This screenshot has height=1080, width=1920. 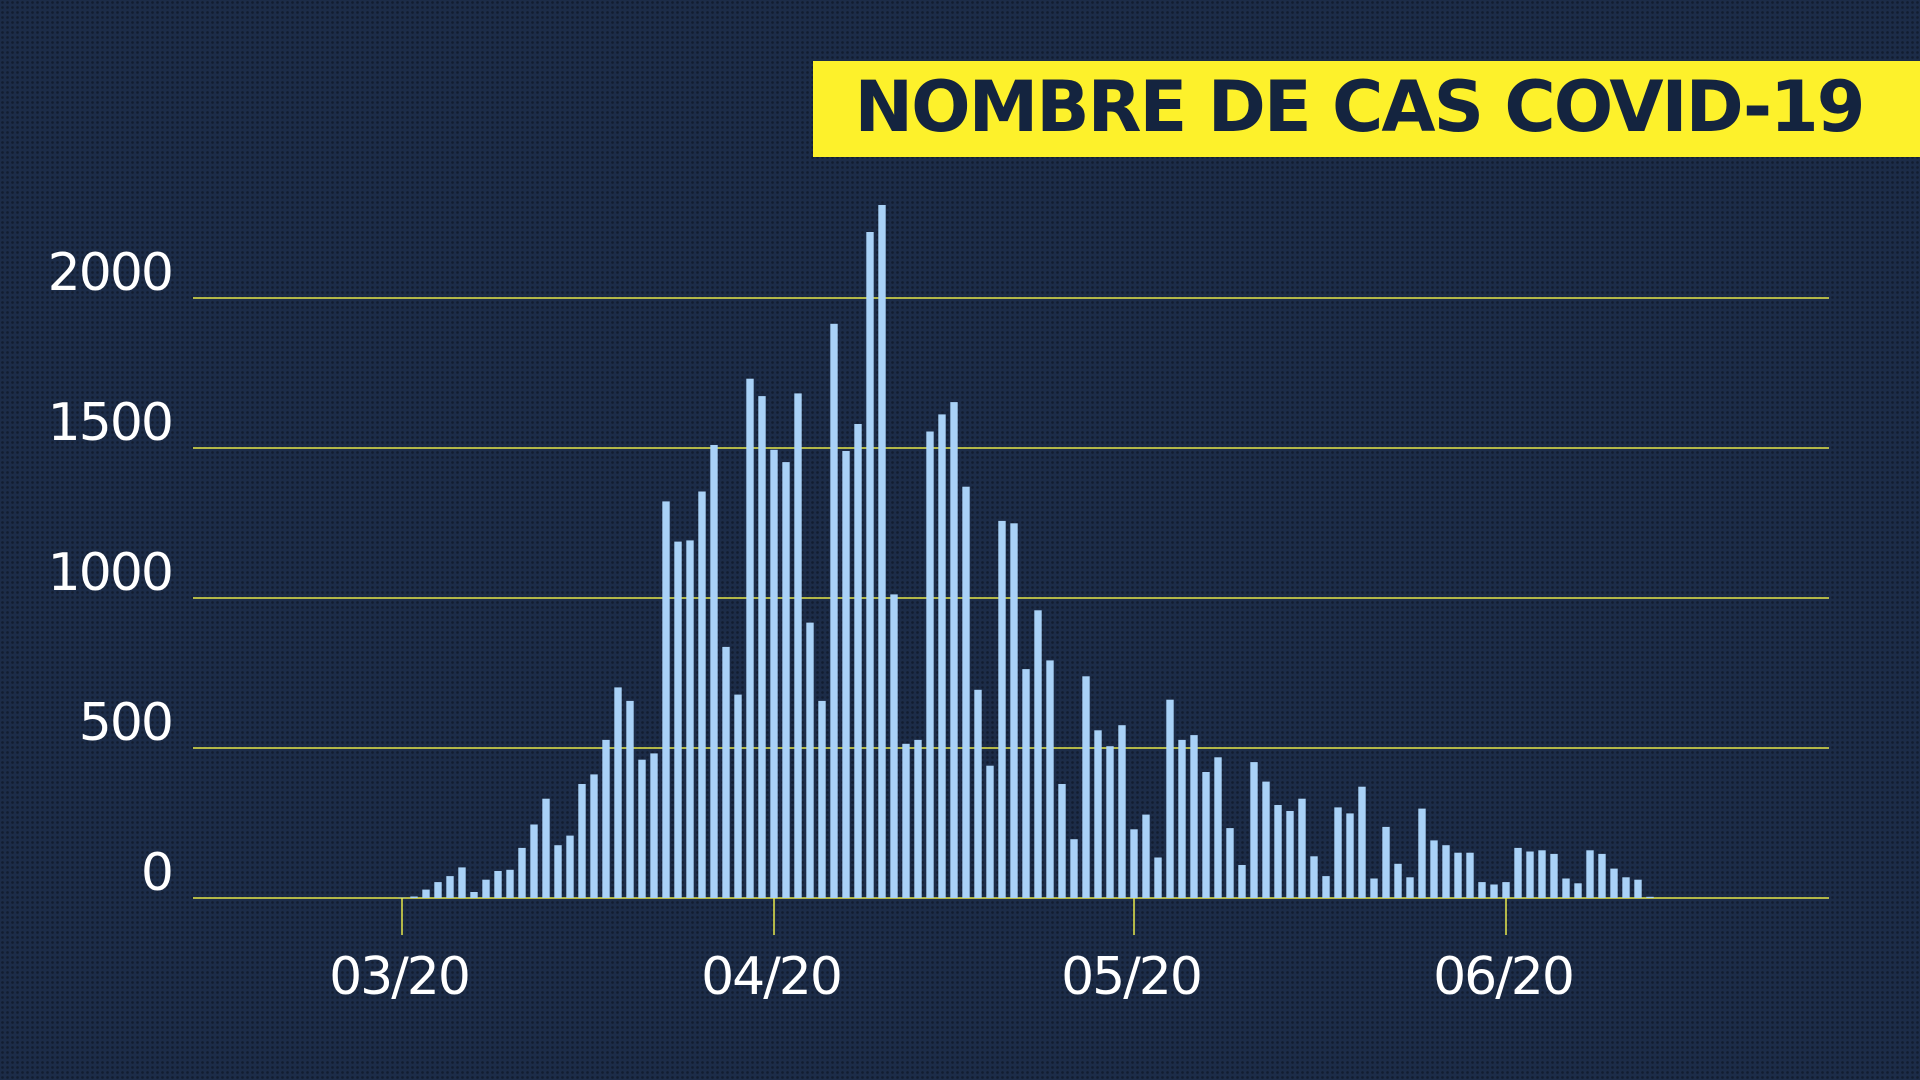 I want to click on y-tick-label: 1500, so click(x=110, y=423).